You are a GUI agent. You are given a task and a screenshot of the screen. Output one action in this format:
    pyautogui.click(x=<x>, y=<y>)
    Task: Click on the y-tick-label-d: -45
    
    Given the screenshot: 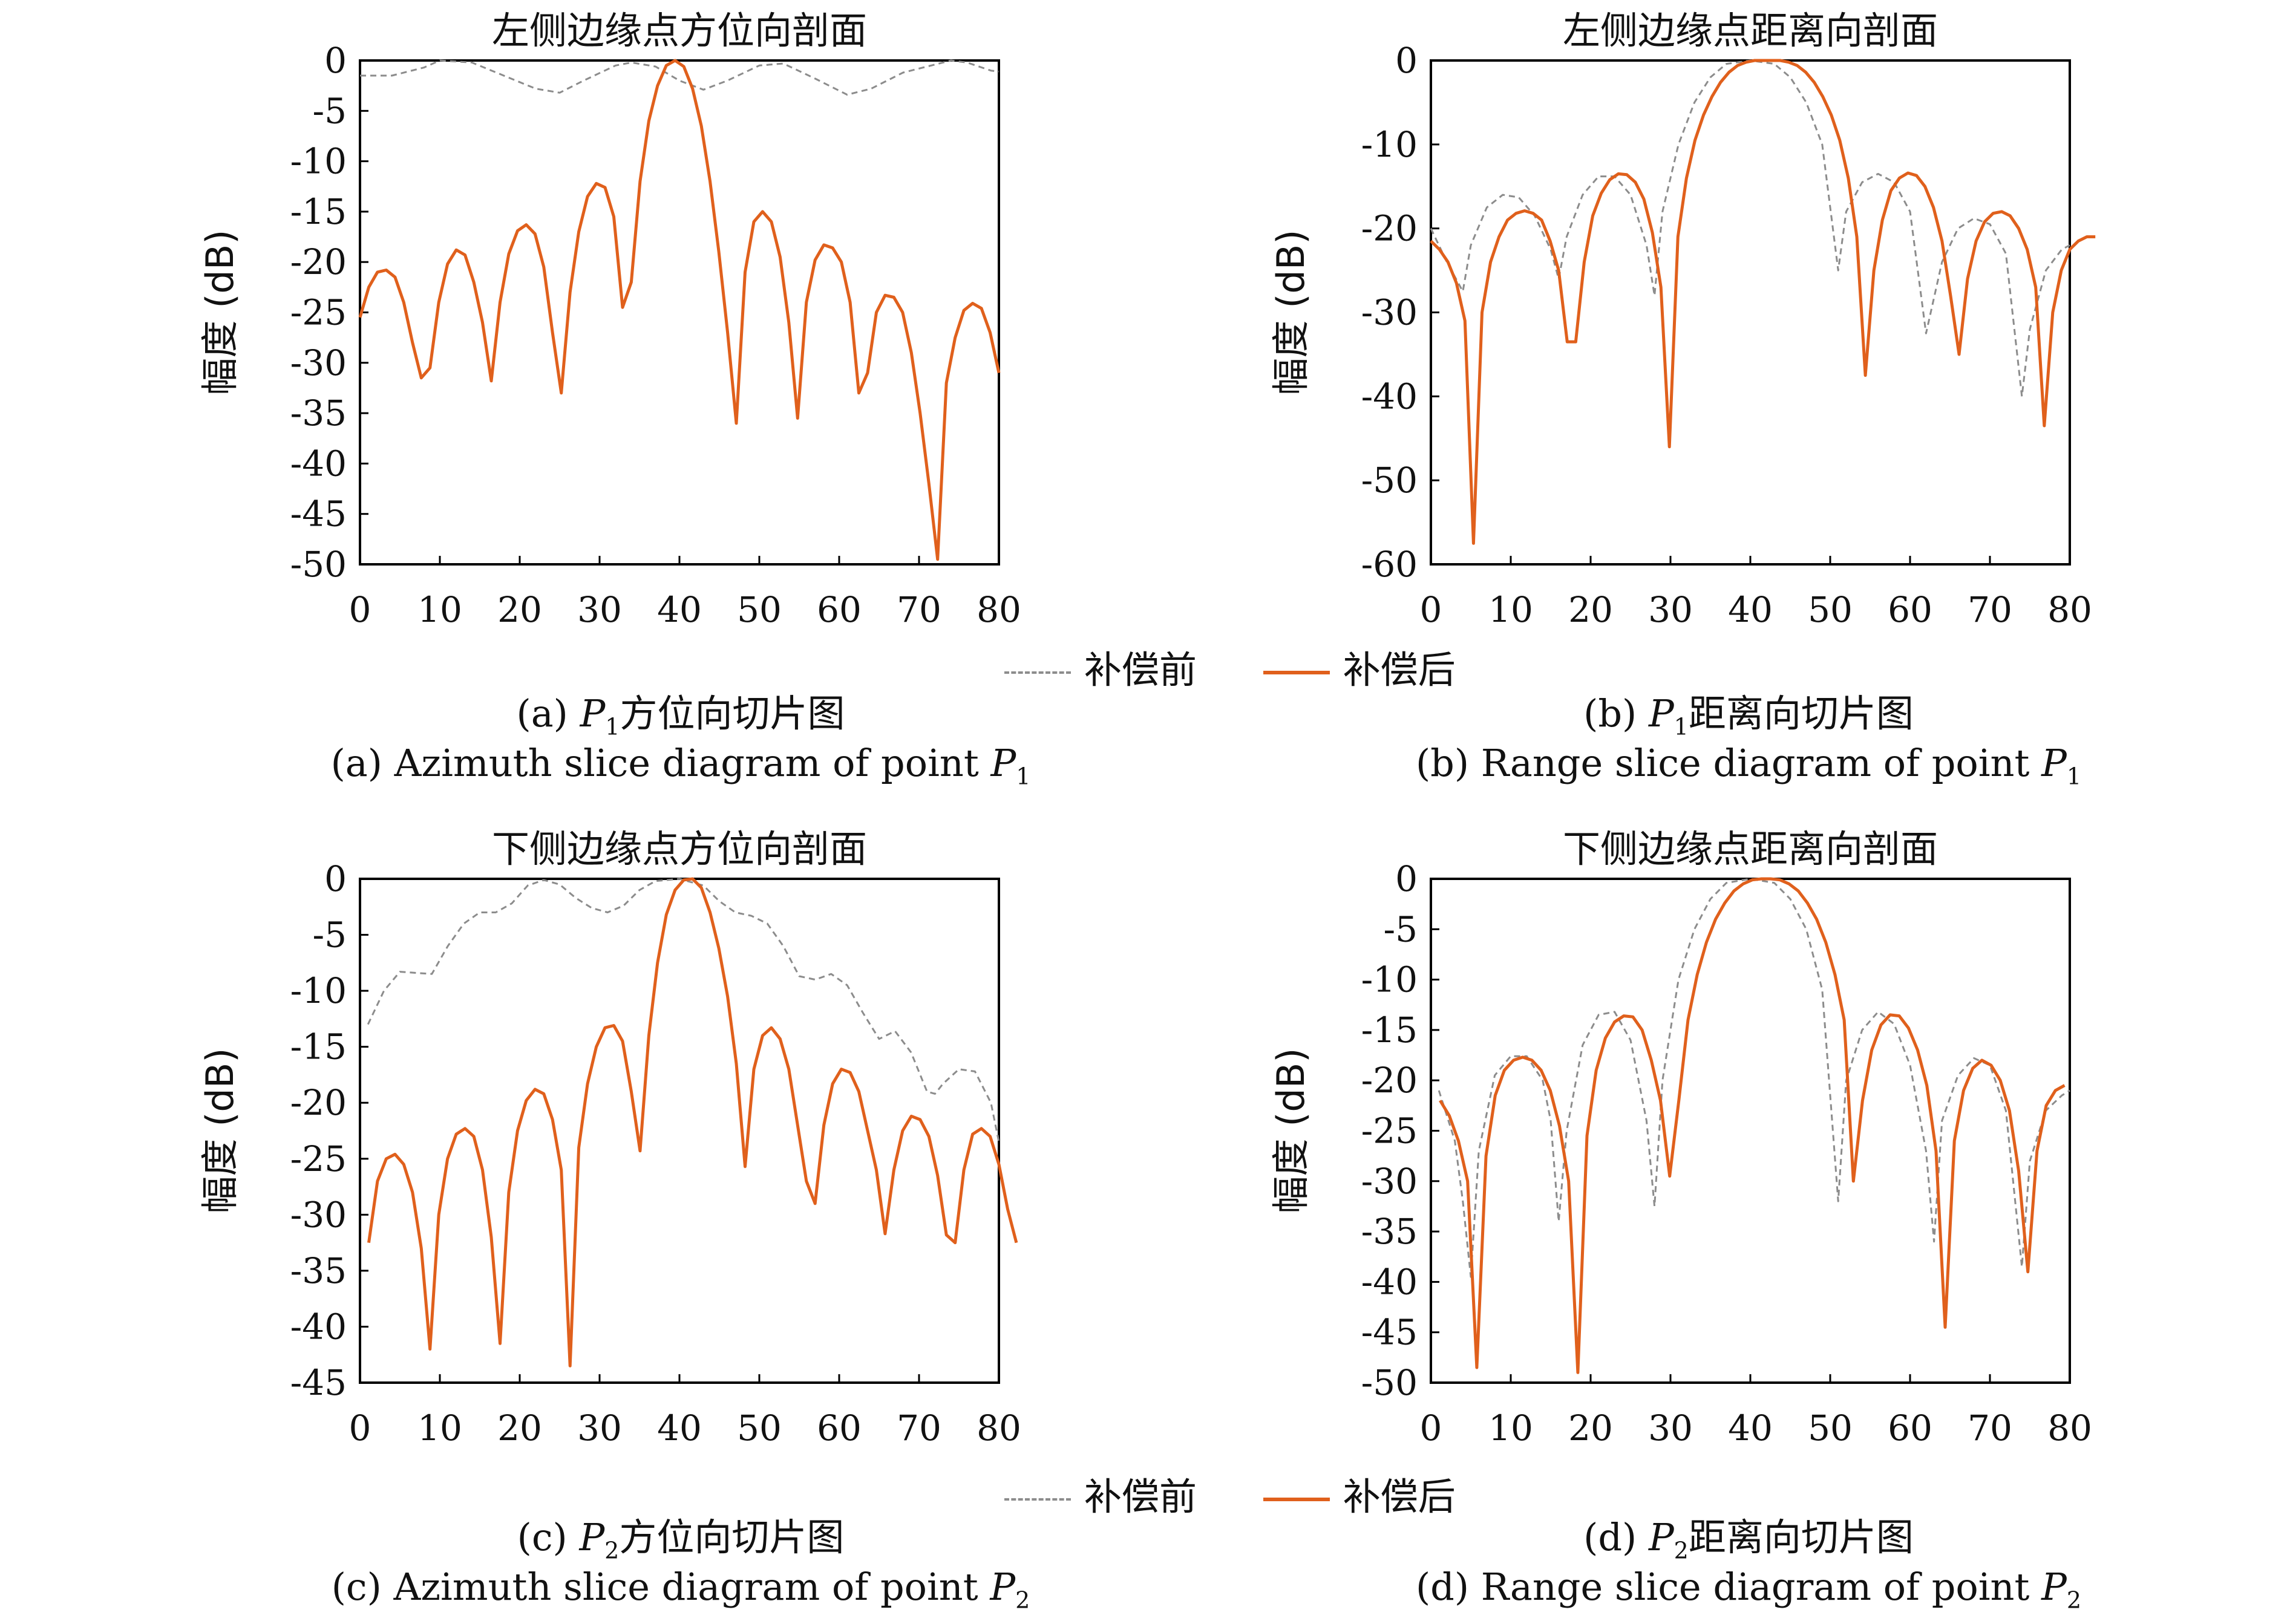 What is the action you would take?
    pyautogui.click(x=1390, y=1332)
    